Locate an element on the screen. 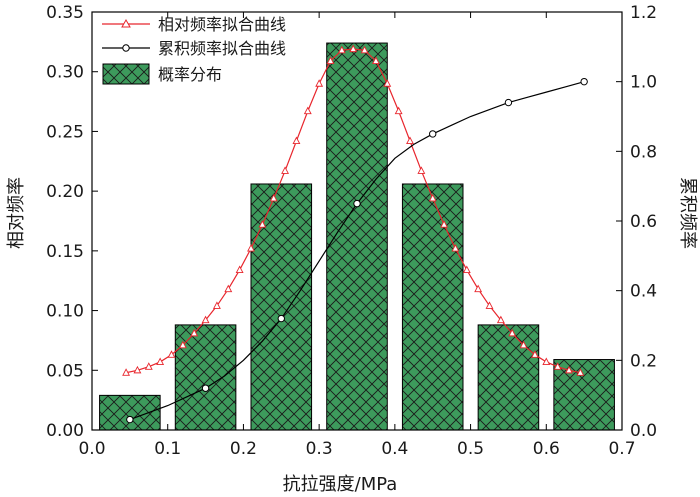 This screenshot has height=497, width=700. x-tick-label-6: 0.6 is located at coordinates (546, 449).